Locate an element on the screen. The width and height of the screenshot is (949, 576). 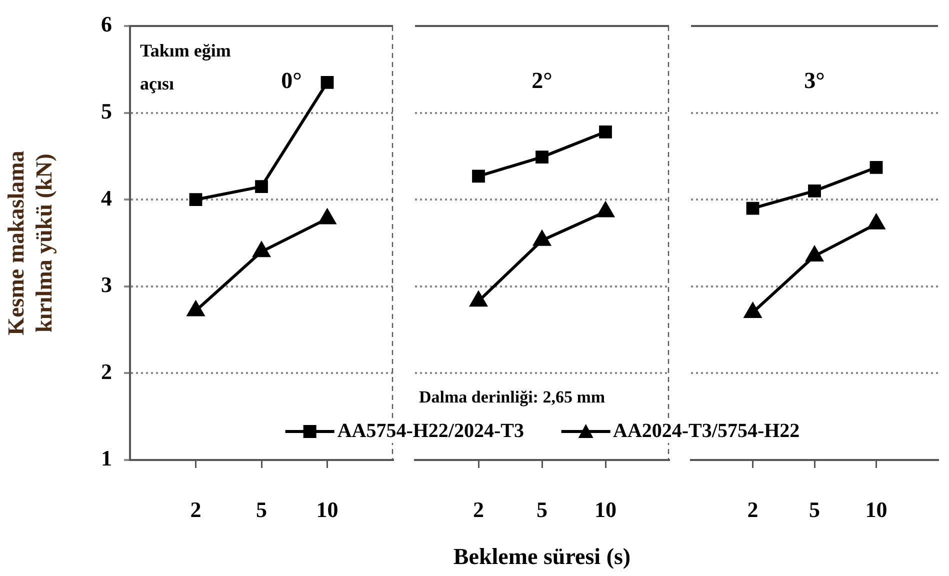
text: 3° is located at coordinates (814, 80).